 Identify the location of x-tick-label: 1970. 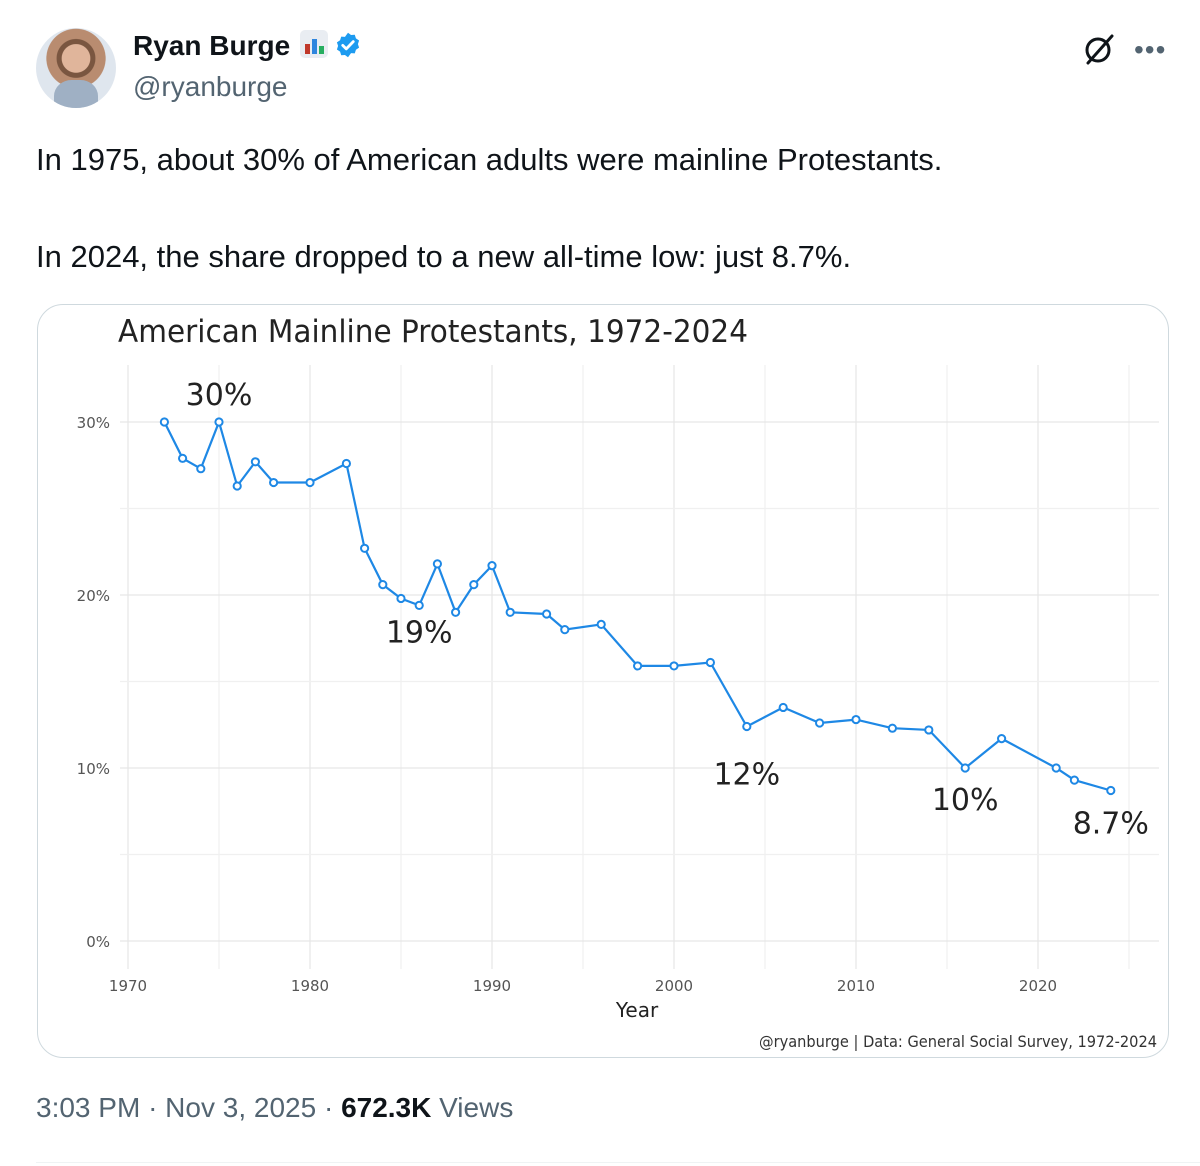
(128, 986).